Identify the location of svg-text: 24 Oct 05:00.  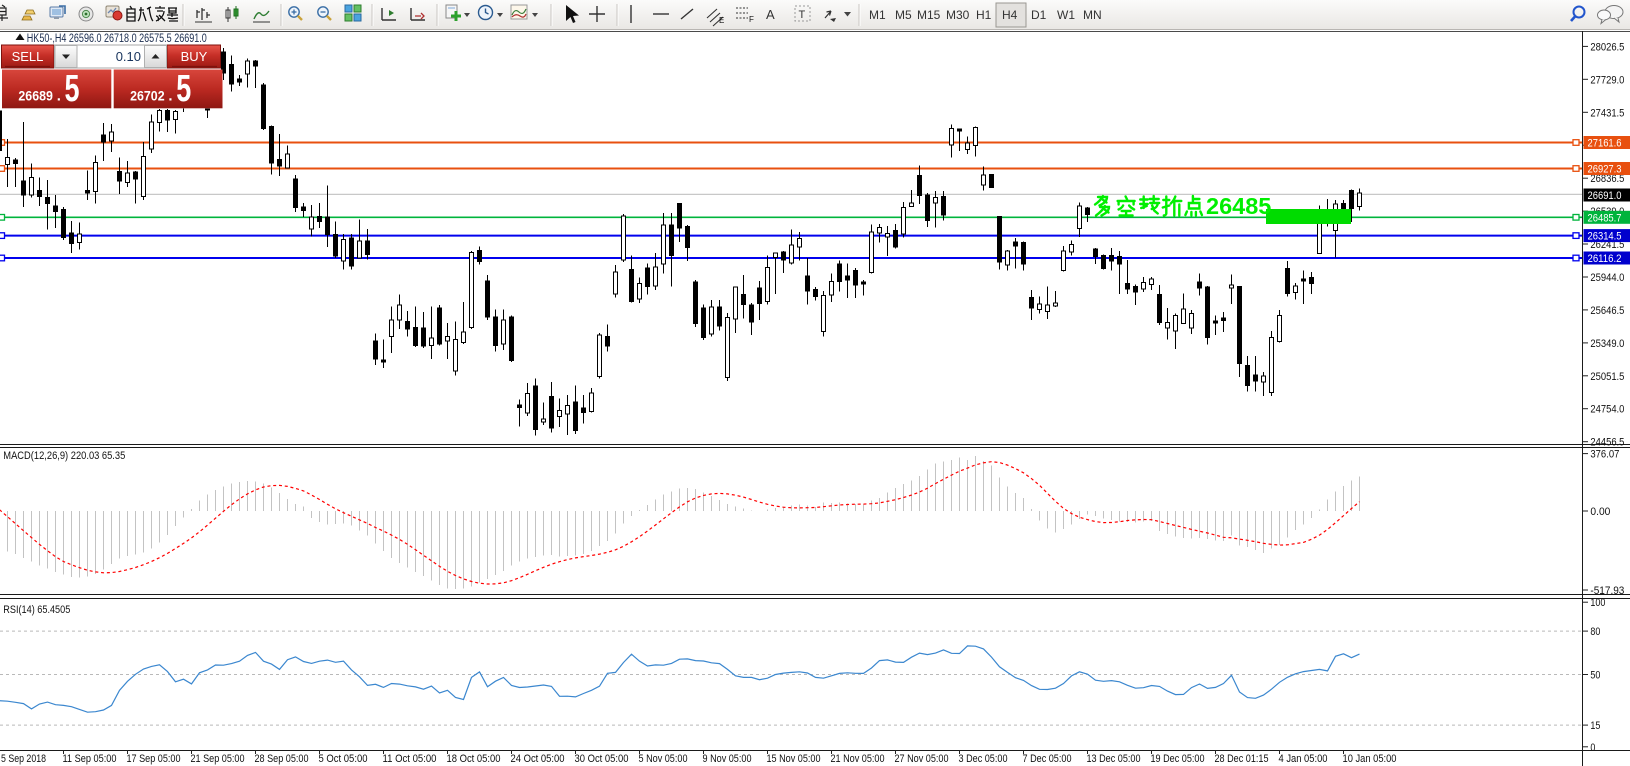
(538, 759).